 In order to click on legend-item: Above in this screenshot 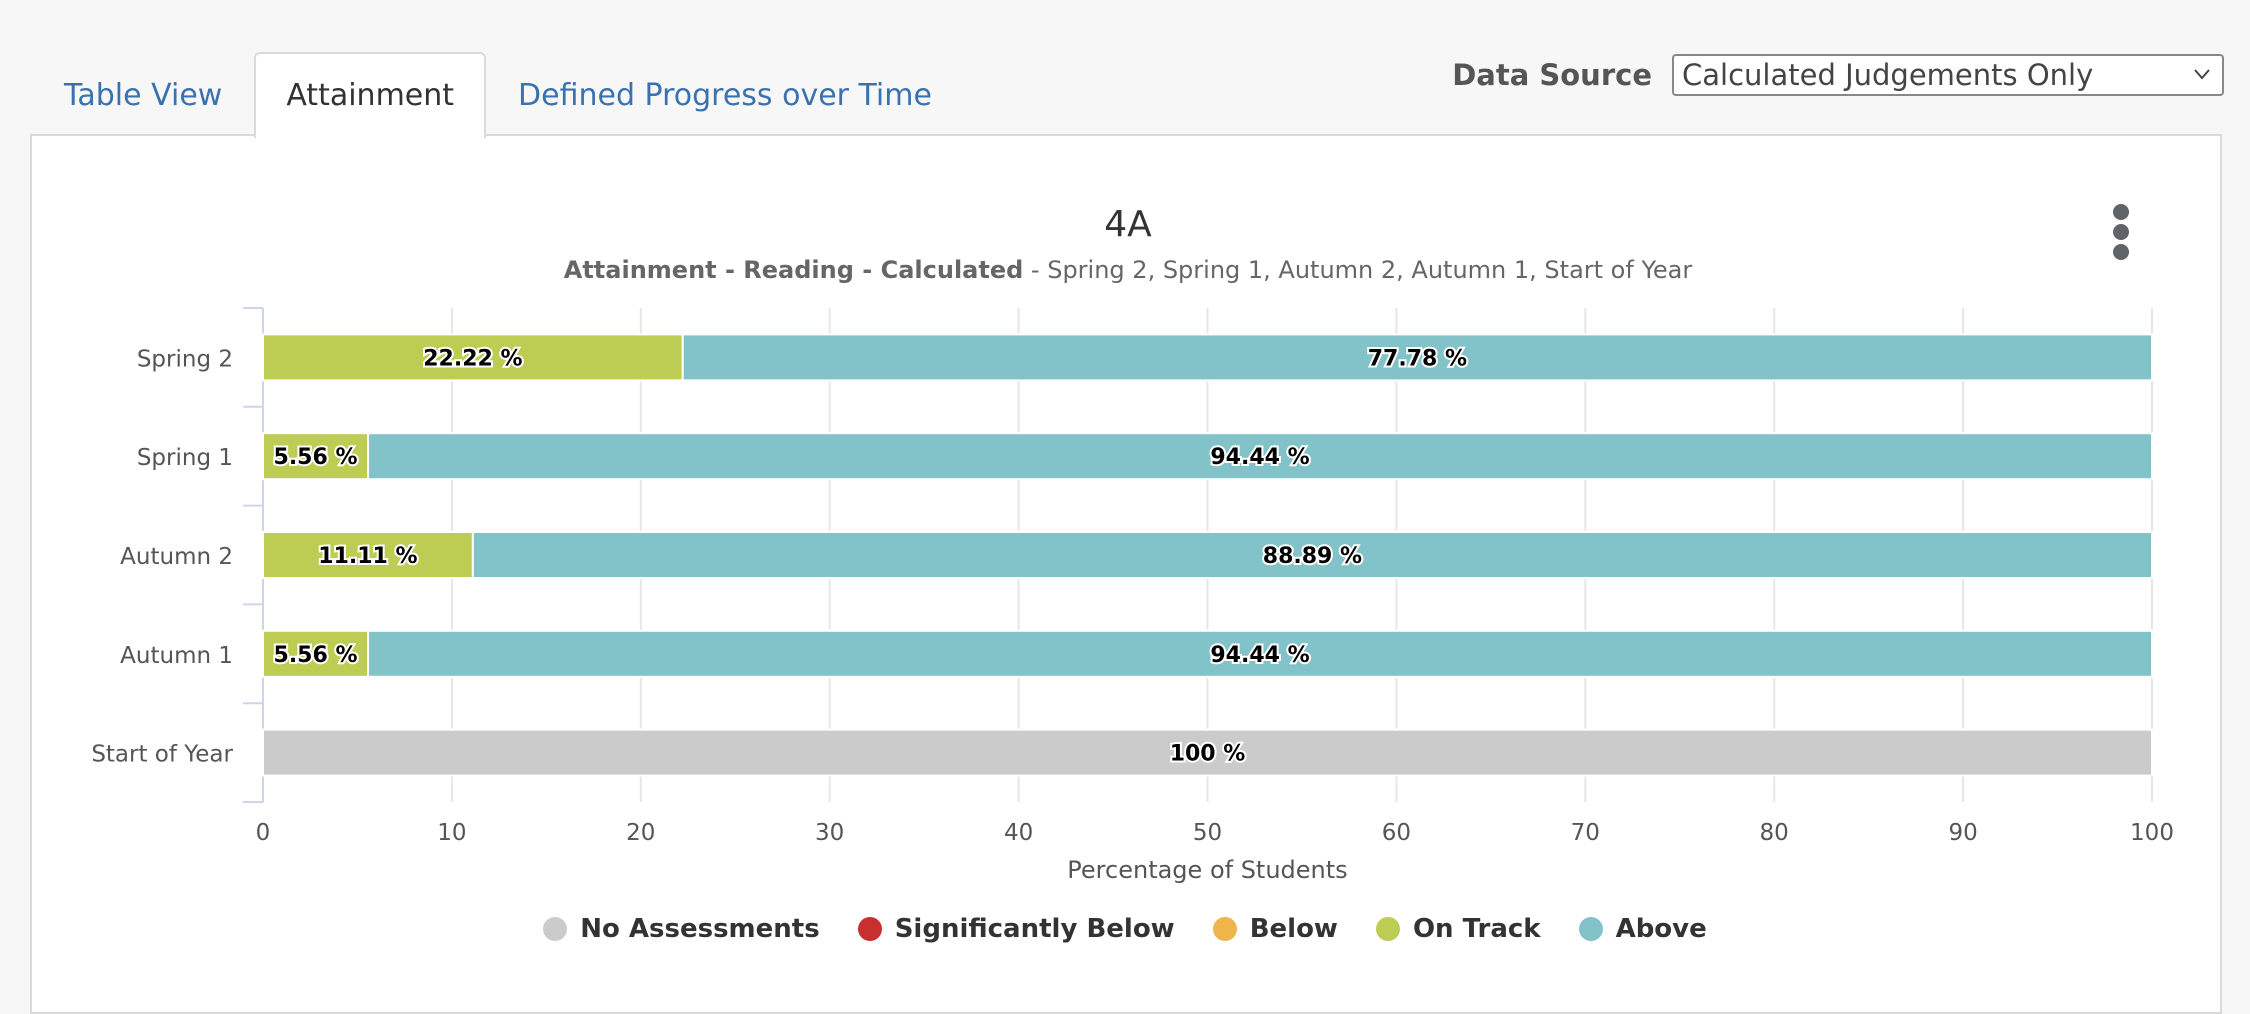, I will do `click(1642, 929)`.